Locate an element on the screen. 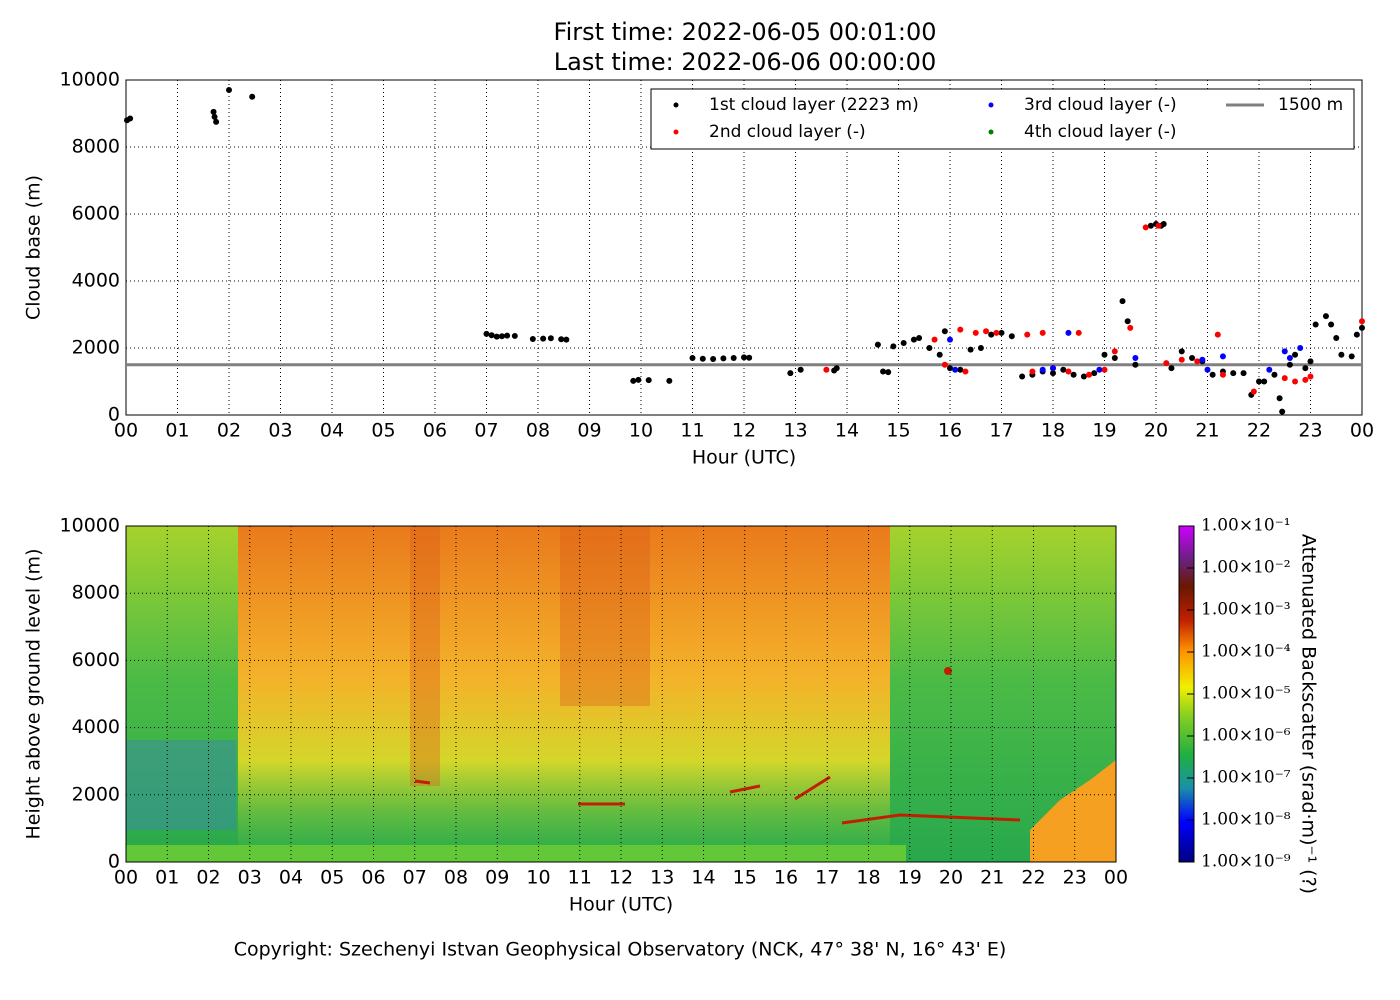 This screenshot has width=1400, height=1000. x-tick-label: 15 is located at coordinates (745, 878).